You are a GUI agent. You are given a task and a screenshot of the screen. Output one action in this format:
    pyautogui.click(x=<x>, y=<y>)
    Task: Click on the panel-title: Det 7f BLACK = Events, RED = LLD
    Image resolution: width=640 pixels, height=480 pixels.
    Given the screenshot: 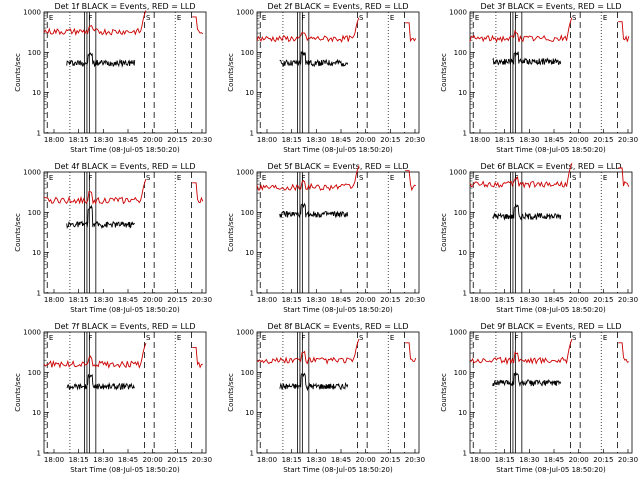 What is the action you would take?
    pyautogui.click(x=124, y=326)
    